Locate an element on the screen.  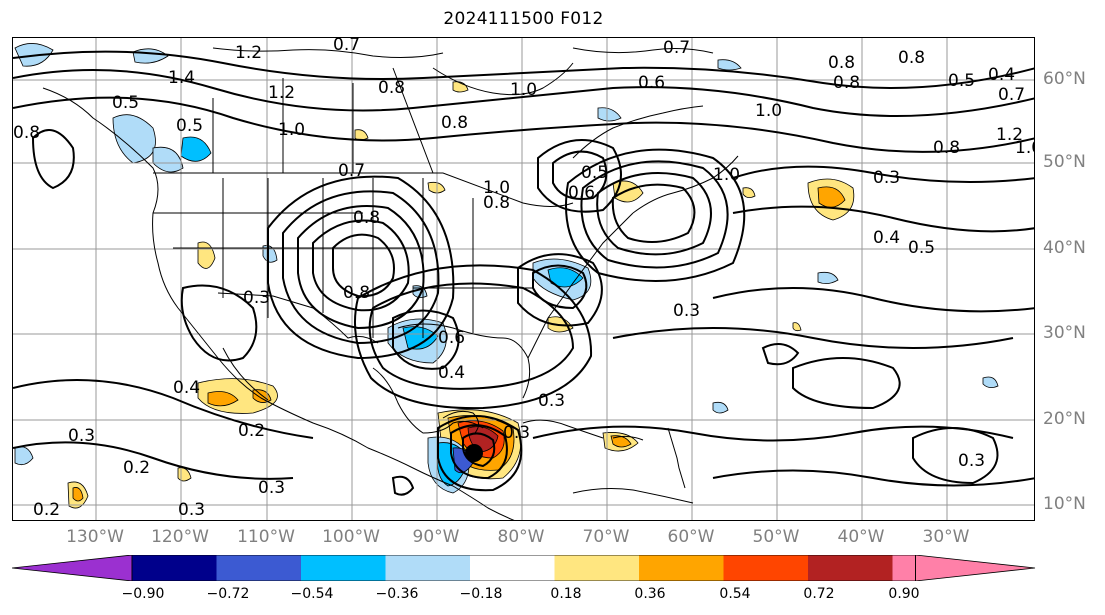
contour-label: 1.4 is located at coordinates (181, 78).